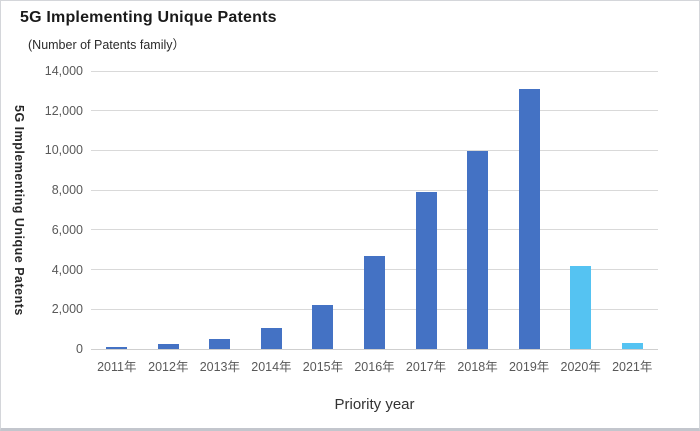  What do you see at coordinates (632, 346) in the screenshot?
I see `bar-2021年` at bounding box center [632, 346].